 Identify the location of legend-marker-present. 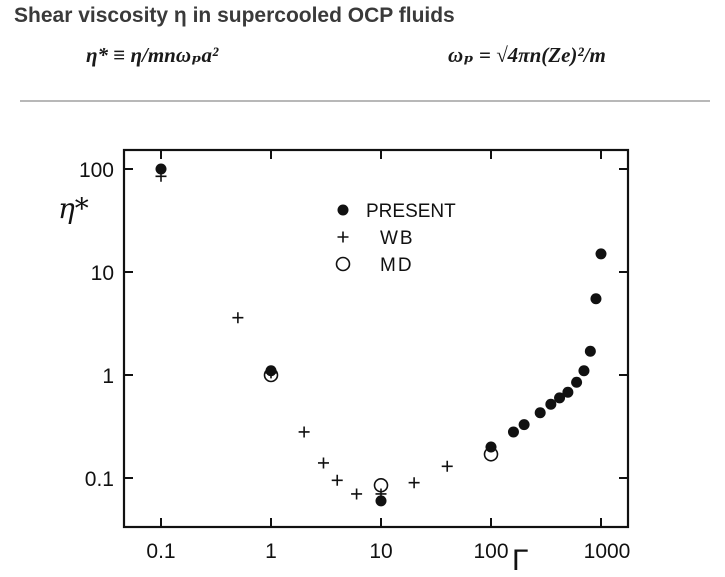
(343, 210).